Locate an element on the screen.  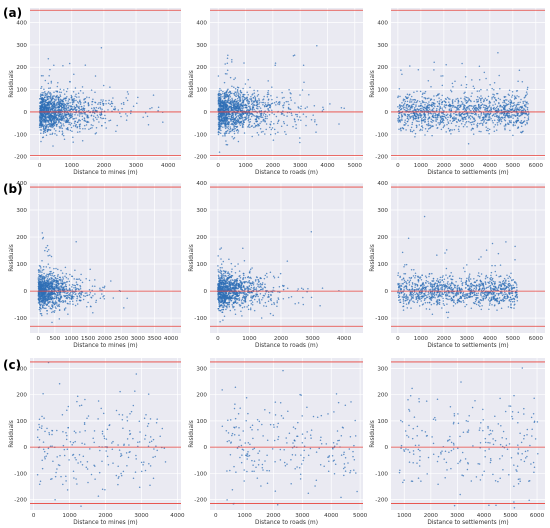
x-tick-label: 5000 is located at coordinates (355, 166).